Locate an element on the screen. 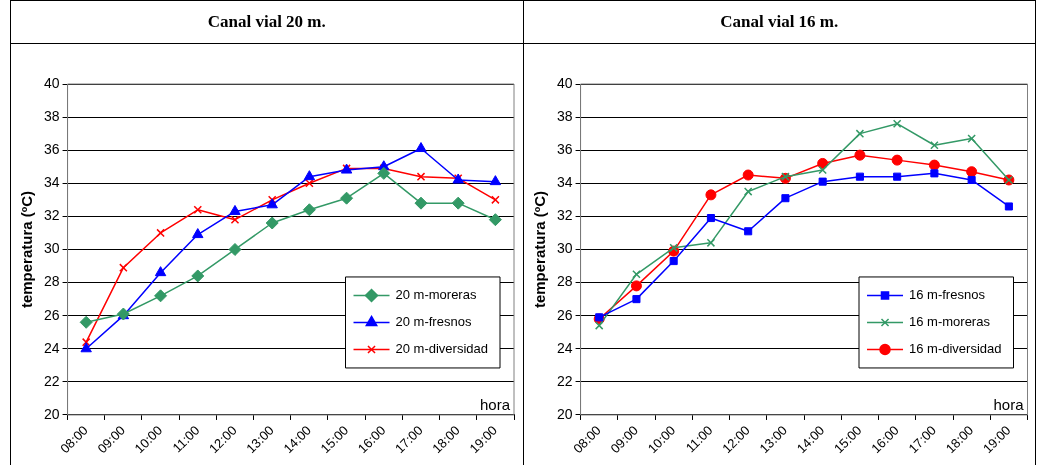 The image size is (1038, 465). legend-label: 20 m-diversidad is located at coordinates (442, 349).